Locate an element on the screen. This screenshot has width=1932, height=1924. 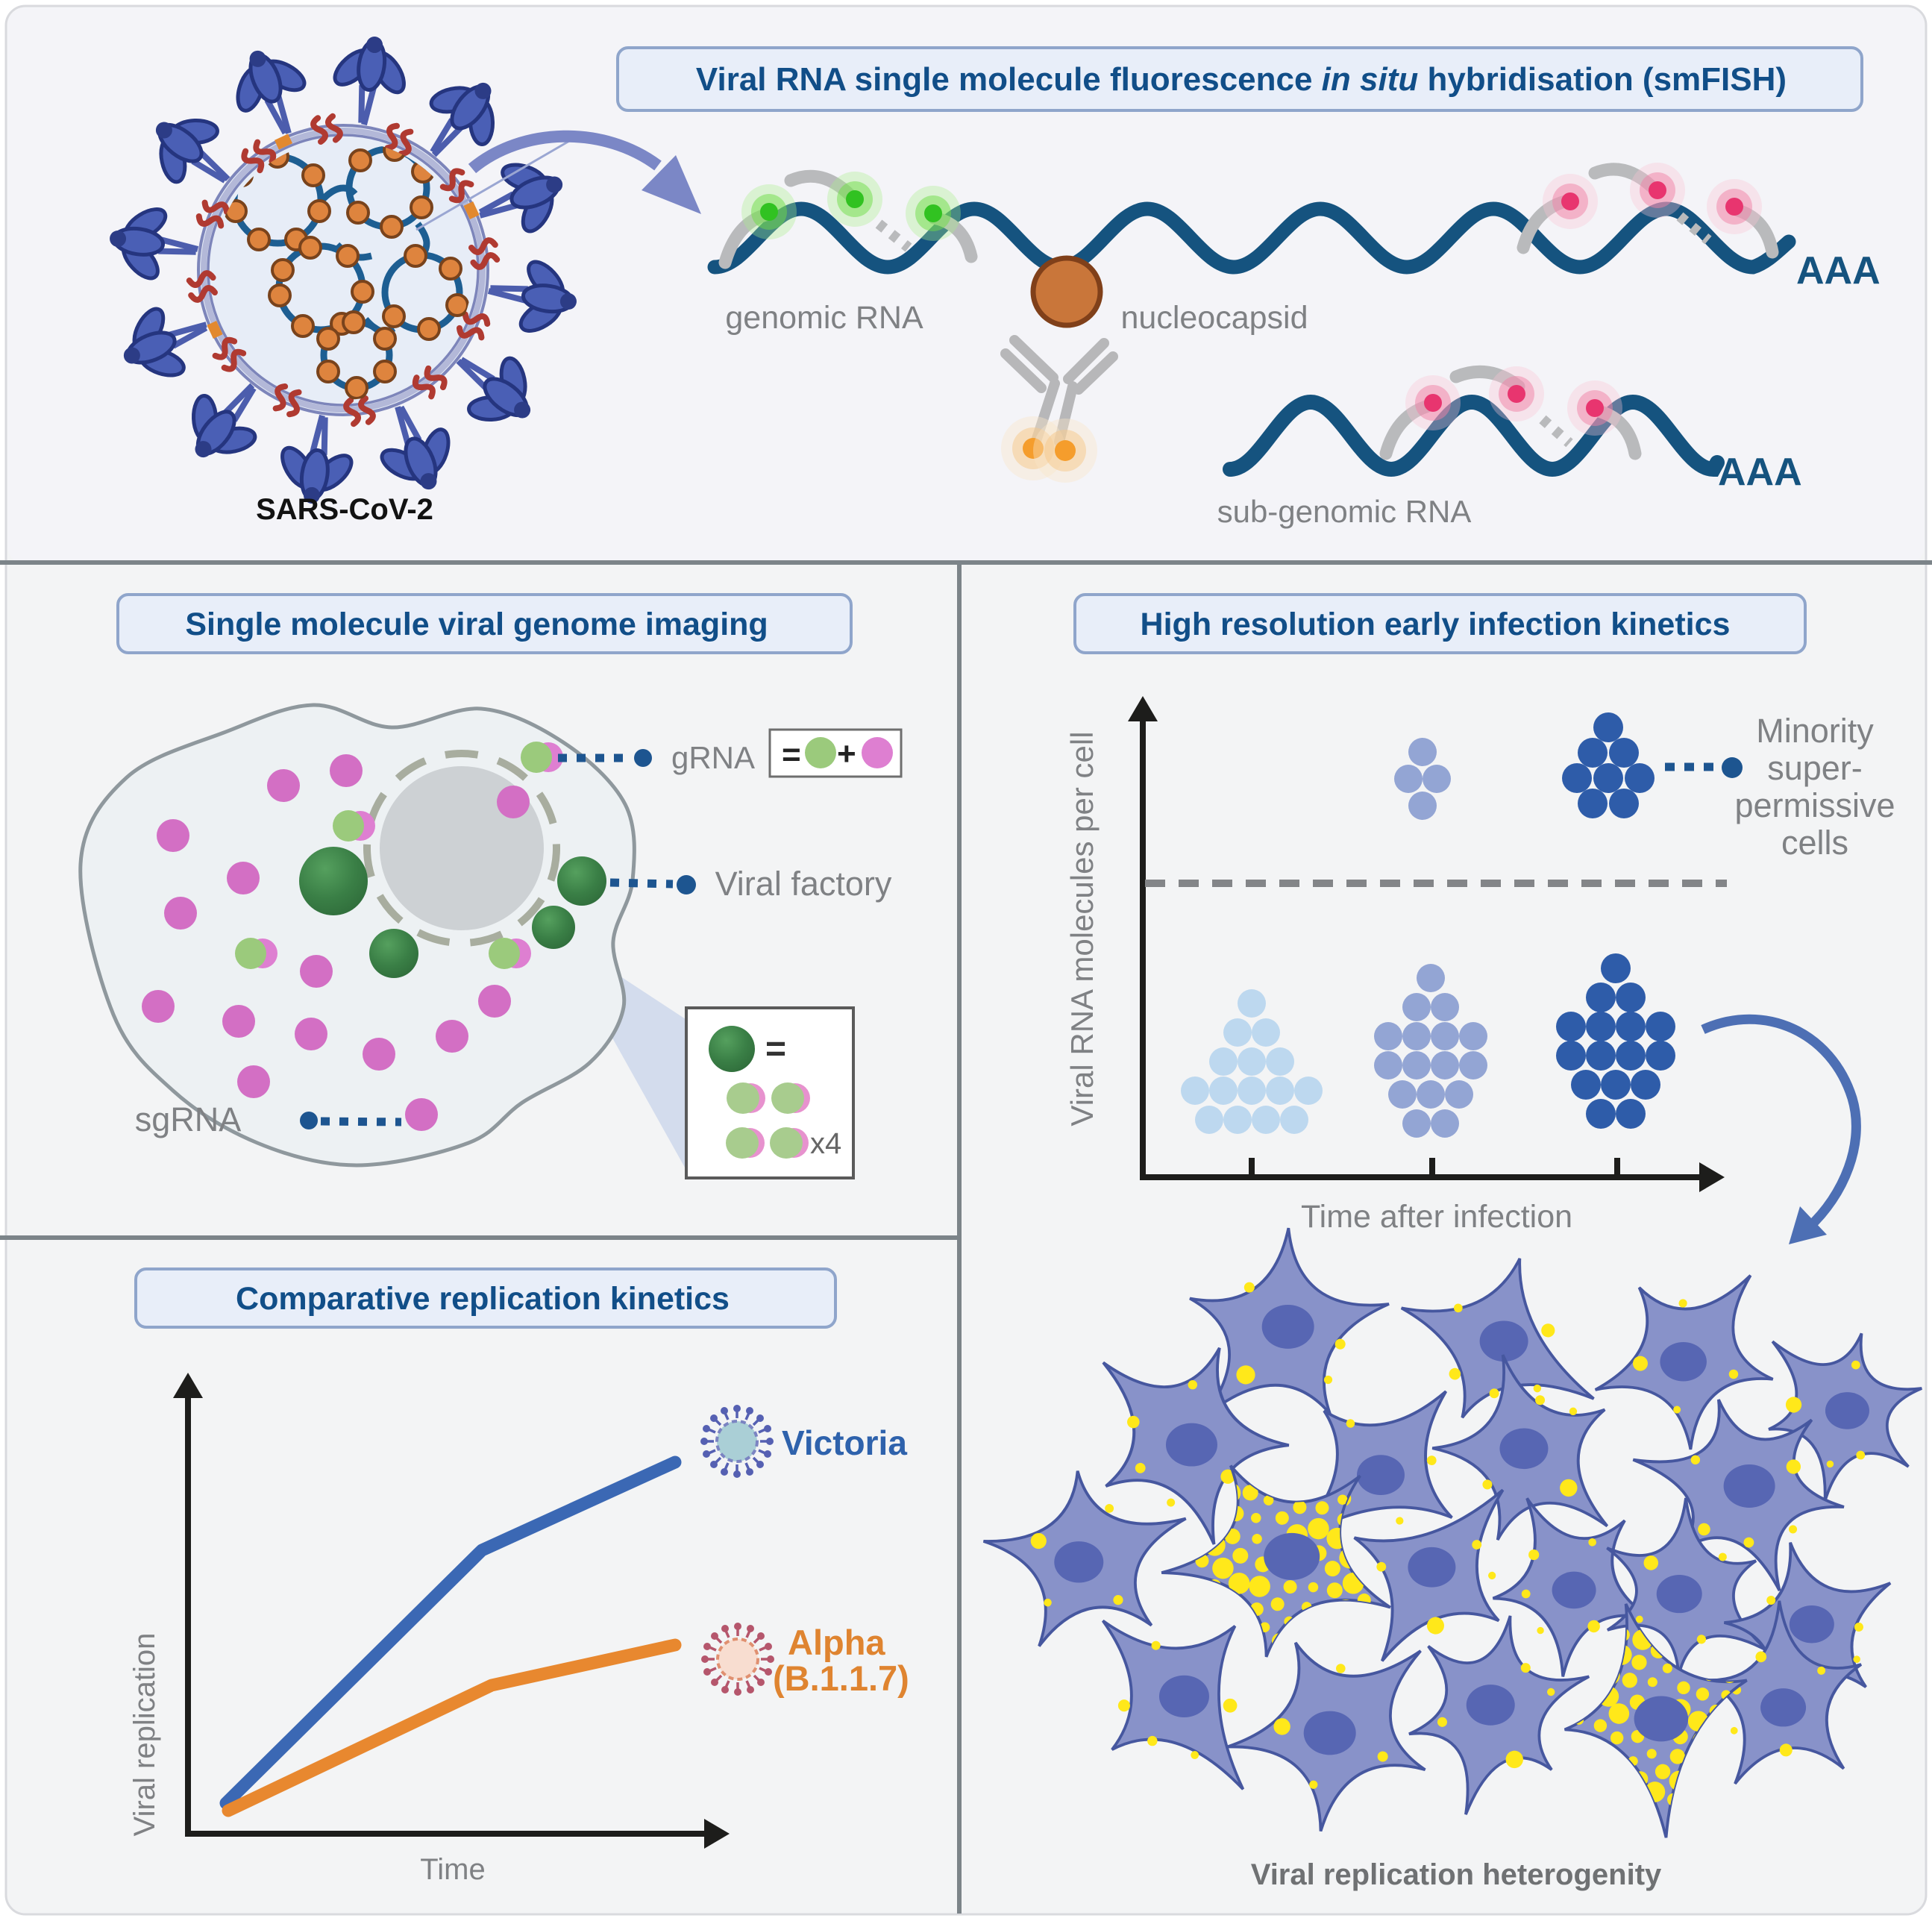
svg-text: nucleocapsid is located at coordinates (1214, 318).